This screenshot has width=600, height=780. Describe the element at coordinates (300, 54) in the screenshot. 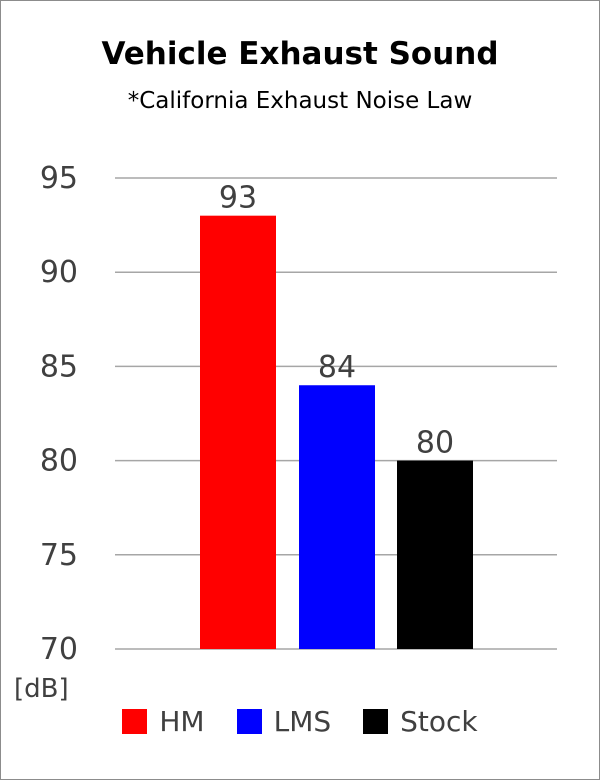

I see `chart-title: Vehicle Exhaust Sound` at that location.